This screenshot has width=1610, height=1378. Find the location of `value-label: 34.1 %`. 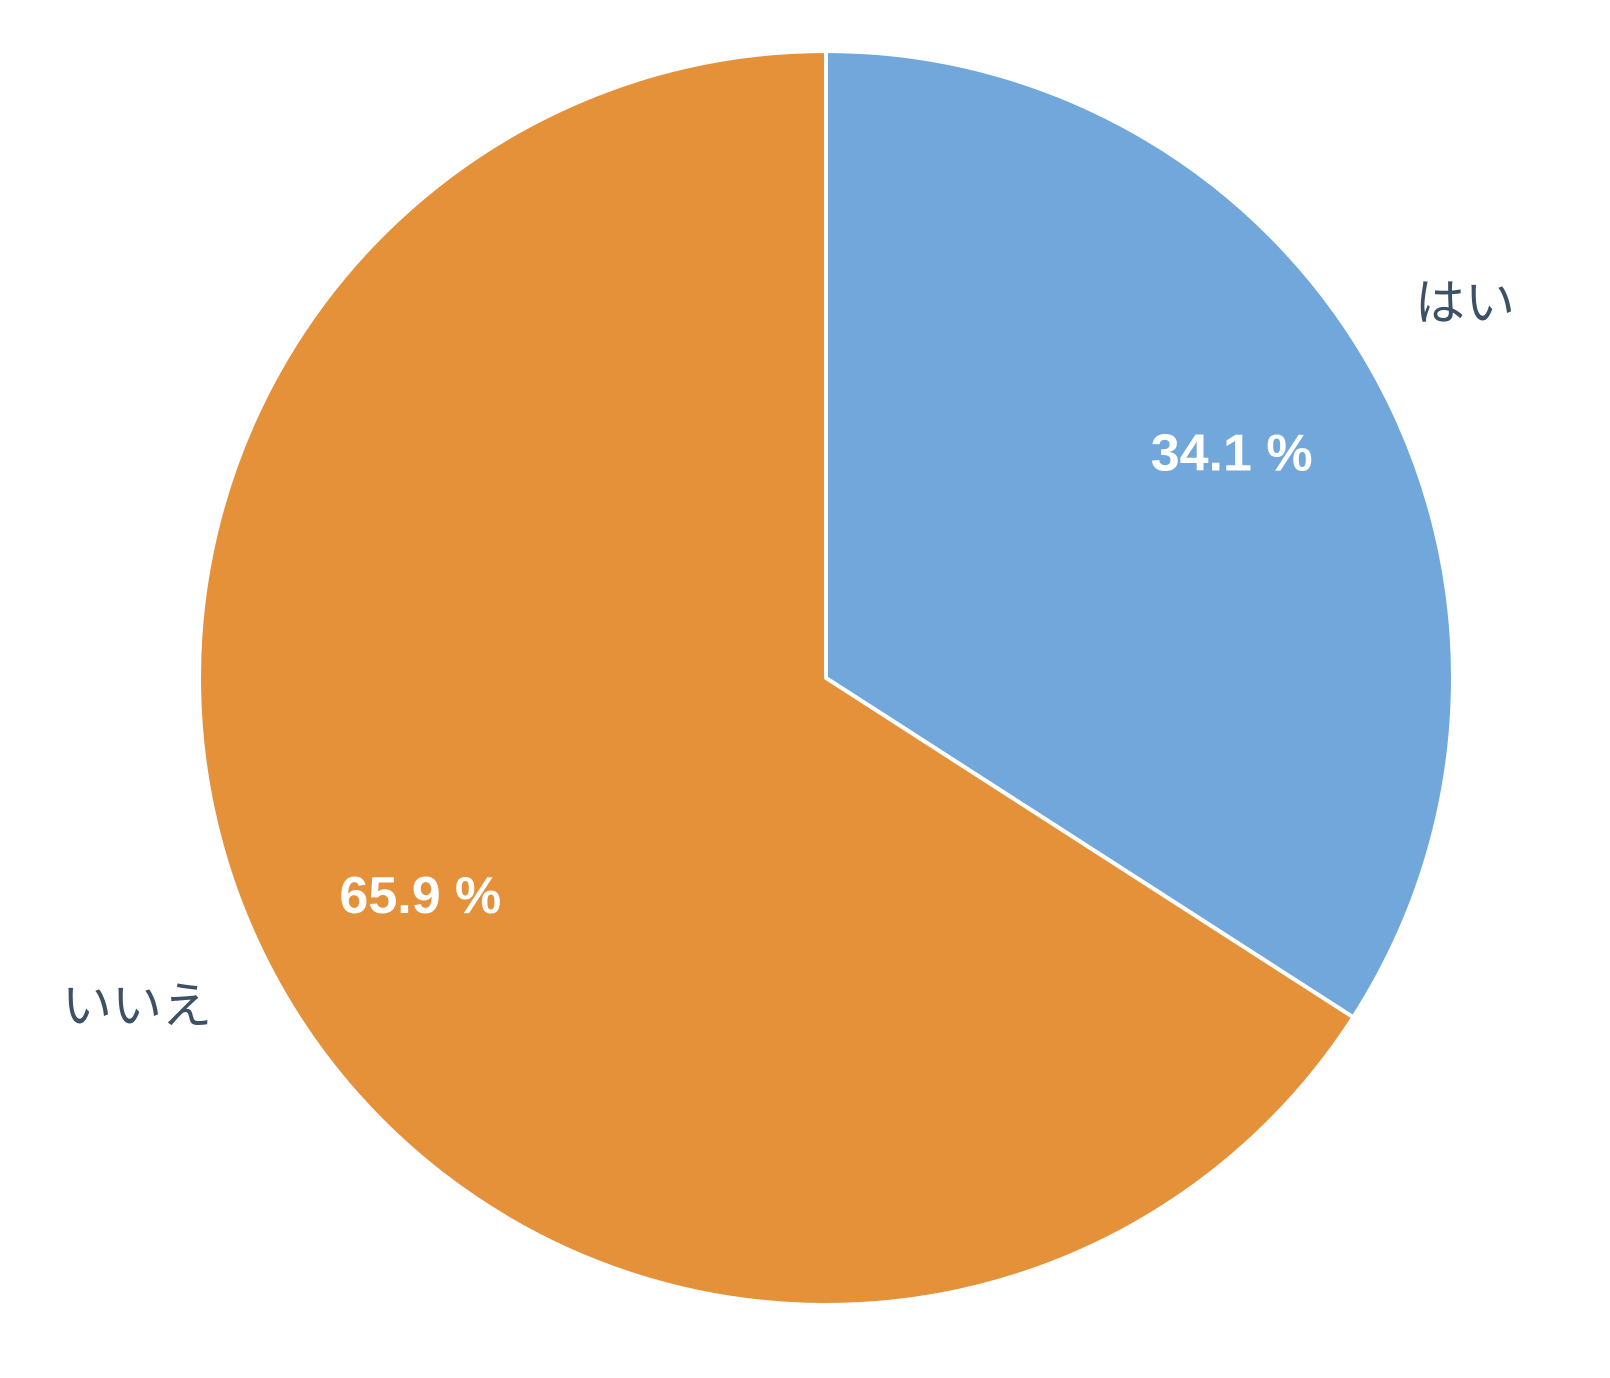

value-label: 34.1 % is located at coordinates (1232, 453).